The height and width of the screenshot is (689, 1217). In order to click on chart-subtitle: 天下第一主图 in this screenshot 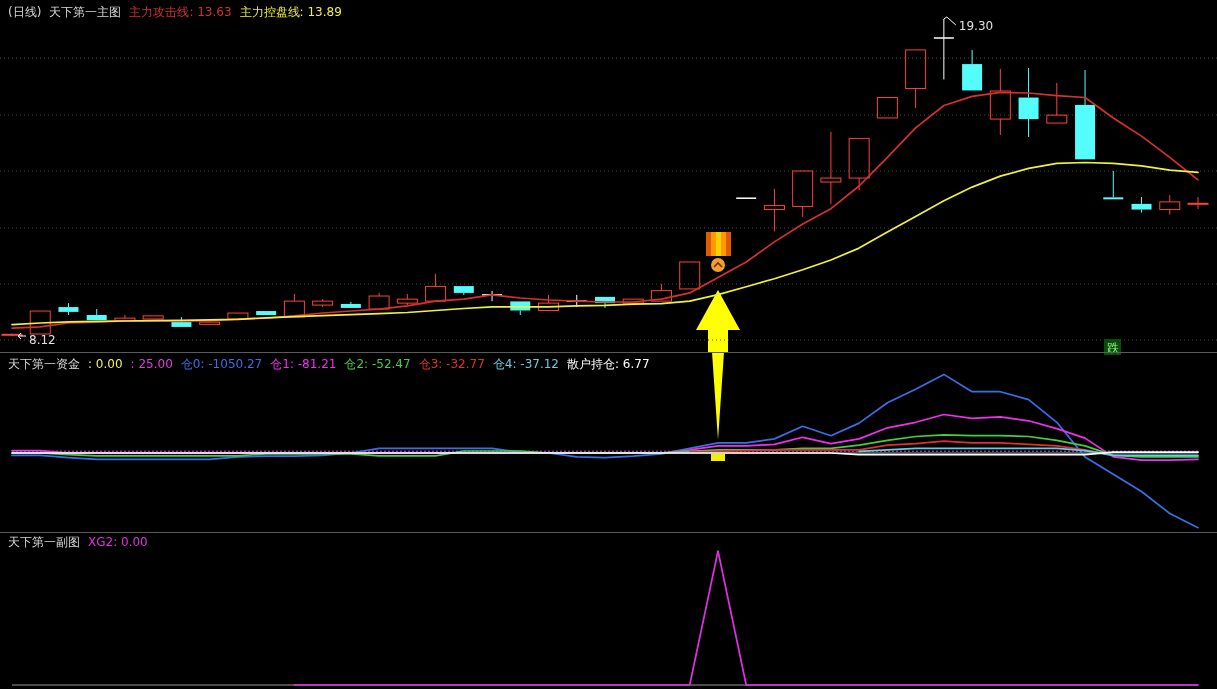, I will do `click(85, 12)`.